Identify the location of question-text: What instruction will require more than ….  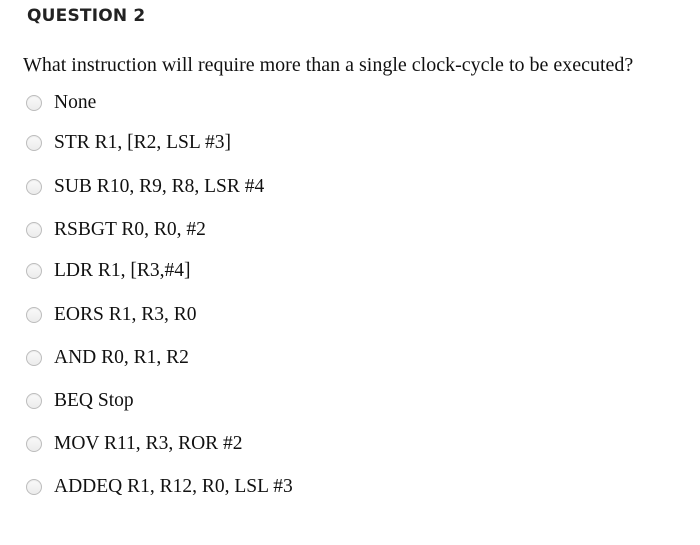
(328, 65).